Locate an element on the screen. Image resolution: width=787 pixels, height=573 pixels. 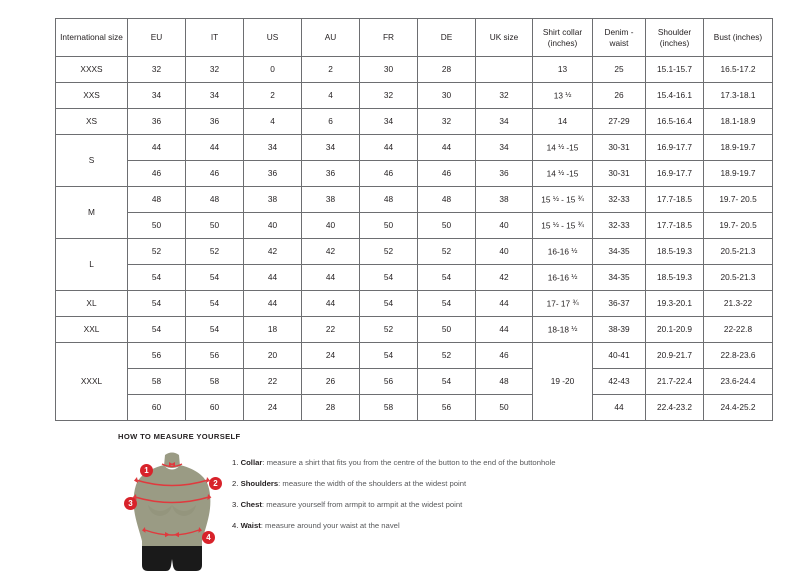
cell-us: 36 is located at coordinates (272, 173).